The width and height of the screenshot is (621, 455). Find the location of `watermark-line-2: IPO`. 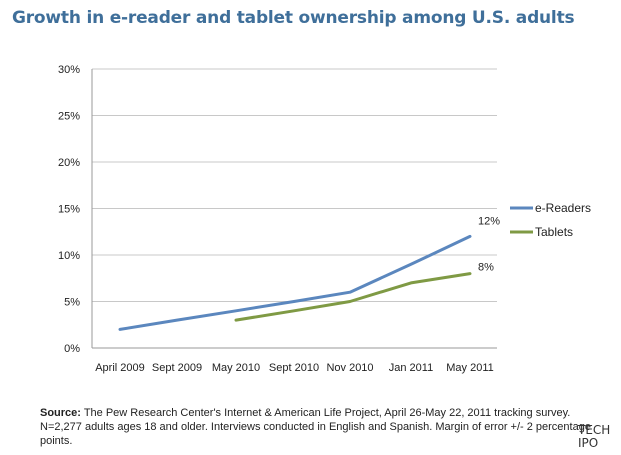

watermark-line-2: IPO is located at coordinates (588, 443).